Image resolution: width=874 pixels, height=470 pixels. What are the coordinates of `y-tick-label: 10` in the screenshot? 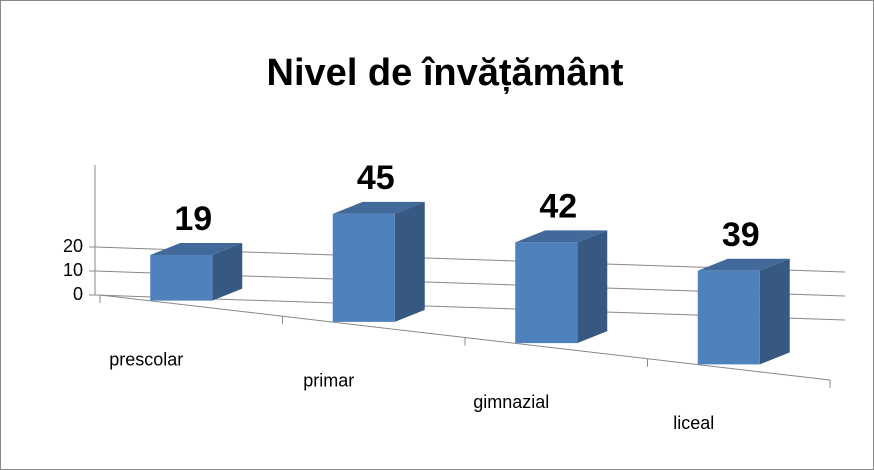 It's located at (73, 270).